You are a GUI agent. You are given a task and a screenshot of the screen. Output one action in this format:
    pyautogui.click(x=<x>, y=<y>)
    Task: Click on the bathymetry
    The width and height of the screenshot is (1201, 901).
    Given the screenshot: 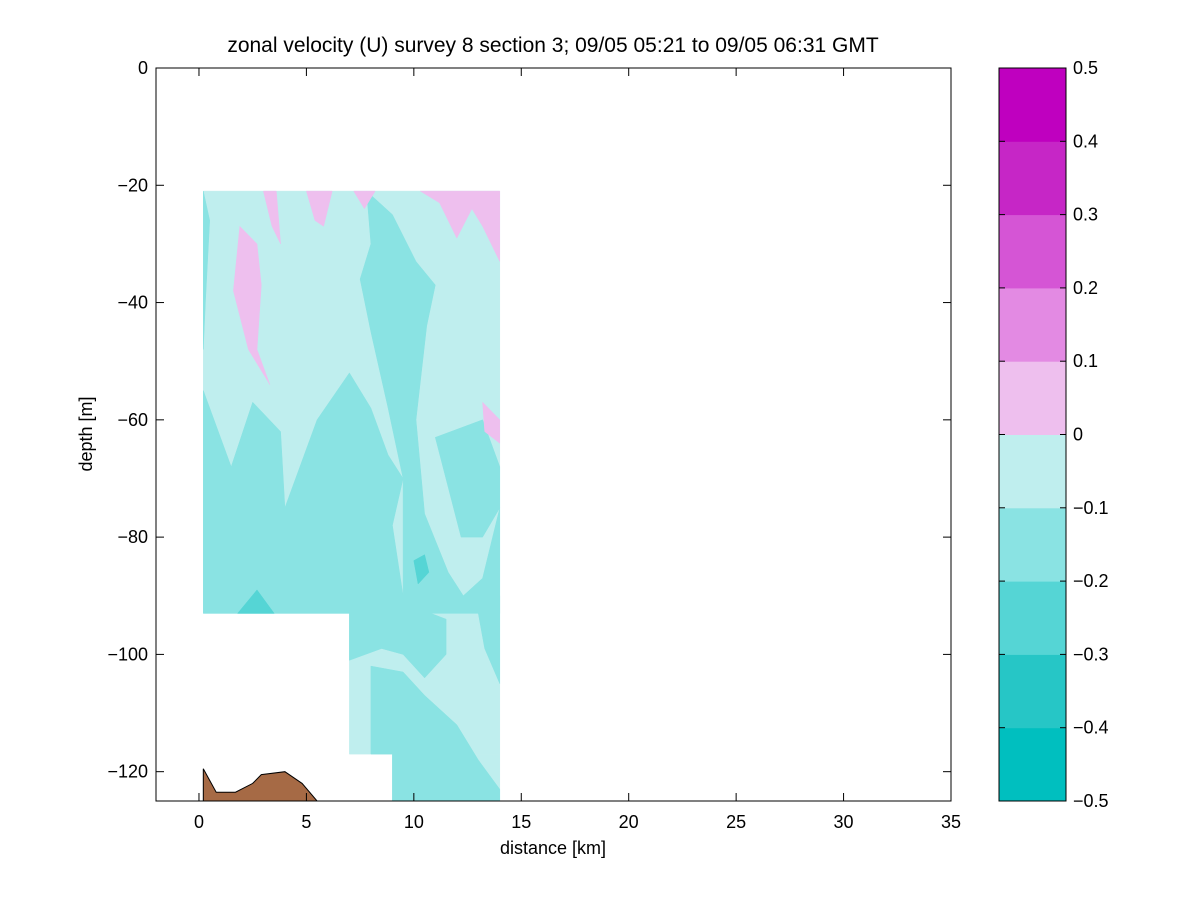 What is the action you would take?
    pyautogui.click(x=260, y=785)
    